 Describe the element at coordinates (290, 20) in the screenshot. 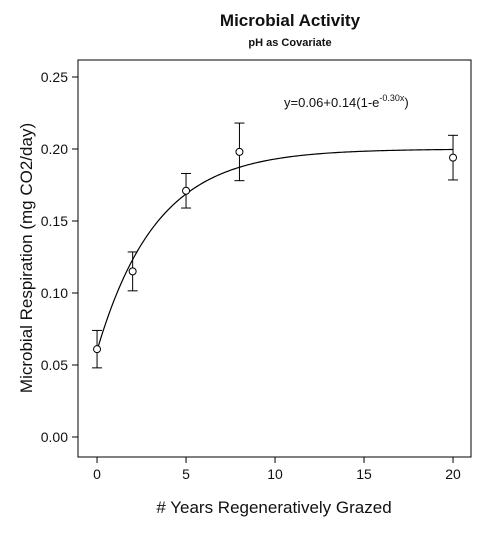

I see `chart-title: Microbial Activity` at that location.